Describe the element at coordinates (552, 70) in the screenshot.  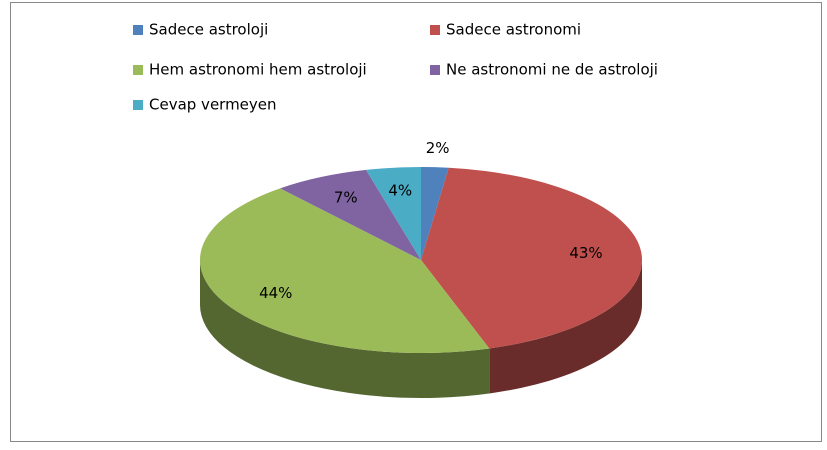
I see `legend-label: Ne astronomi ne de astroloji` at that location.